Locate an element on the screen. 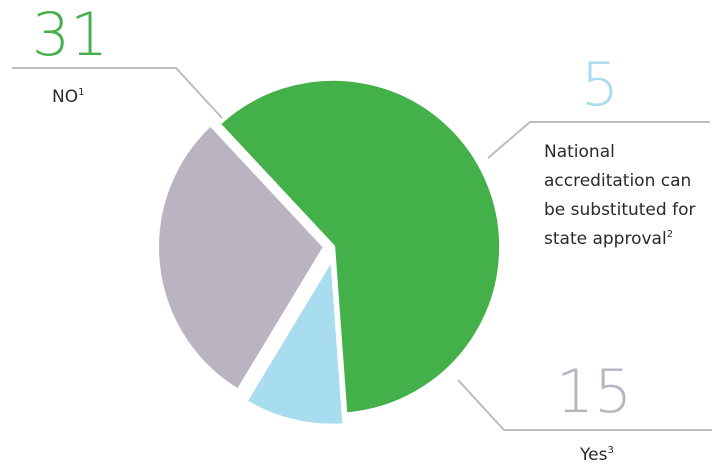  callout-line-national is located at coordinates (598, 140).